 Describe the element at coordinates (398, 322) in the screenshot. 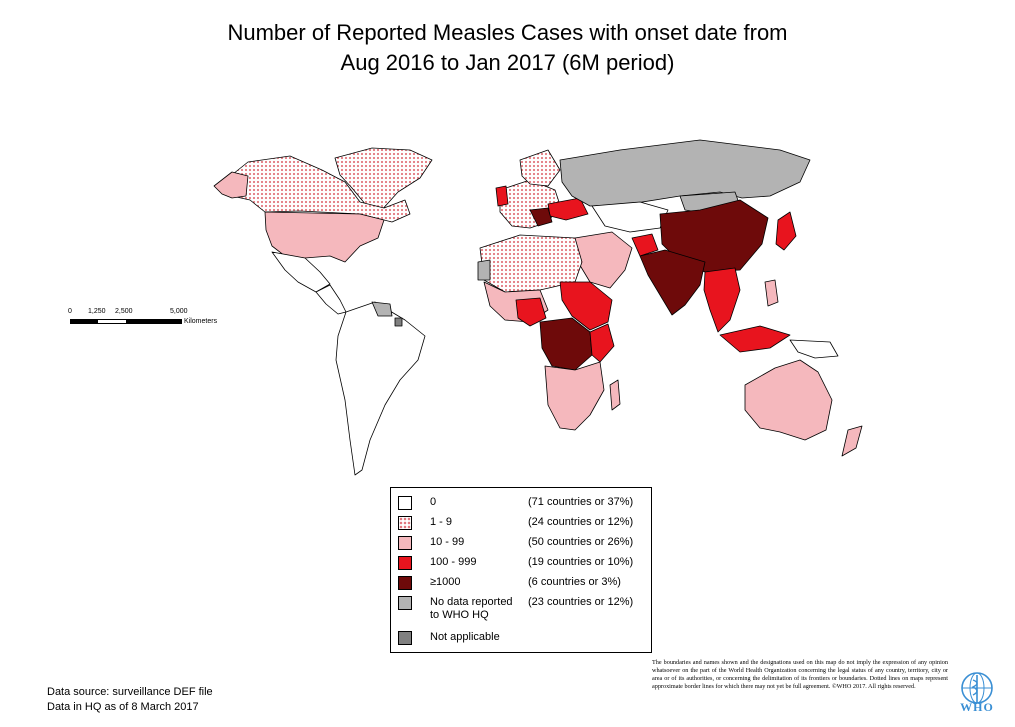

I see `region-french-guiana` at that location.